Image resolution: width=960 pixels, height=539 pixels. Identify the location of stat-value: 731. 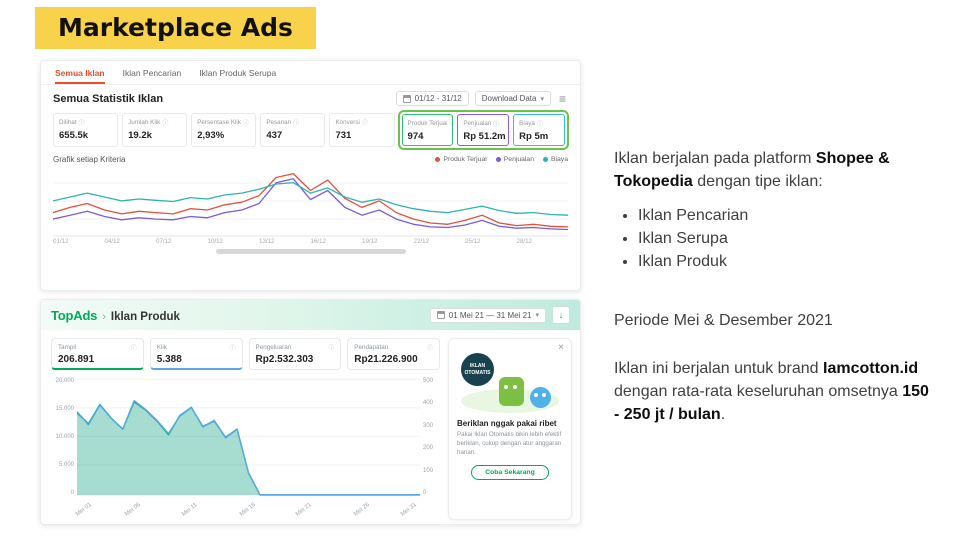
(343, 135).